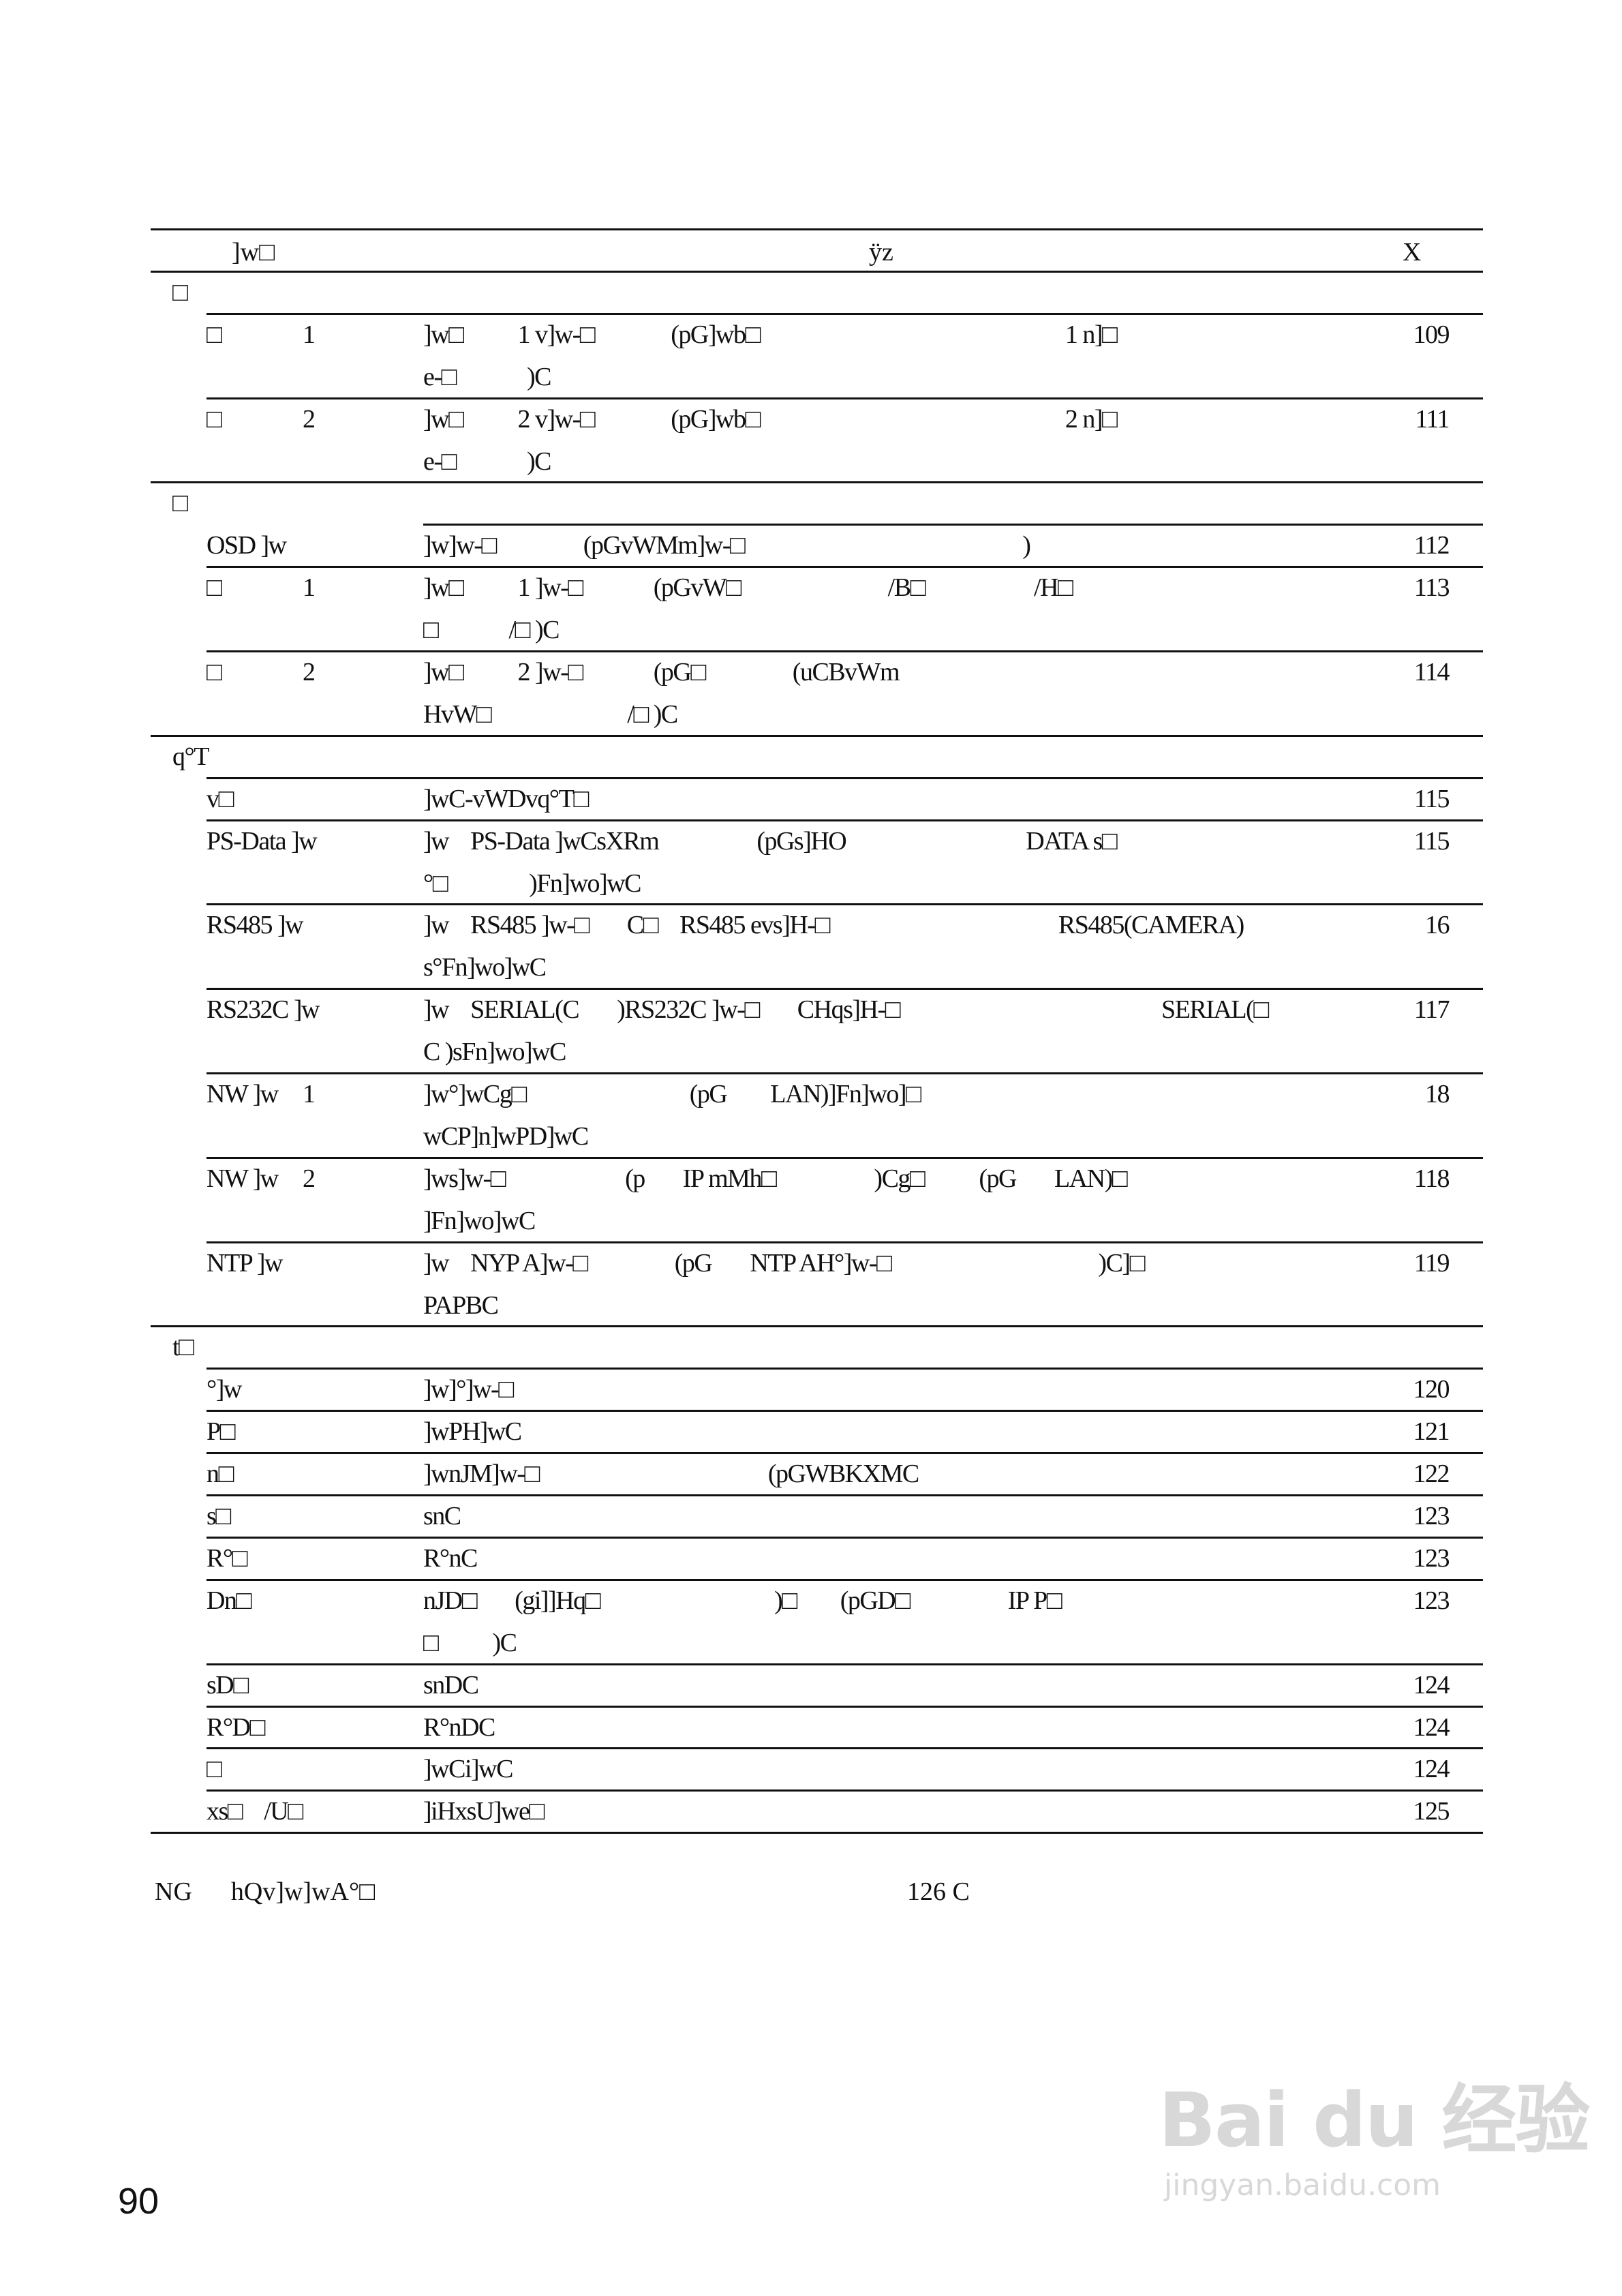  Describe the element at coordinates (218, 1516) in the screenshot. I see `item-name: s□` at that location.